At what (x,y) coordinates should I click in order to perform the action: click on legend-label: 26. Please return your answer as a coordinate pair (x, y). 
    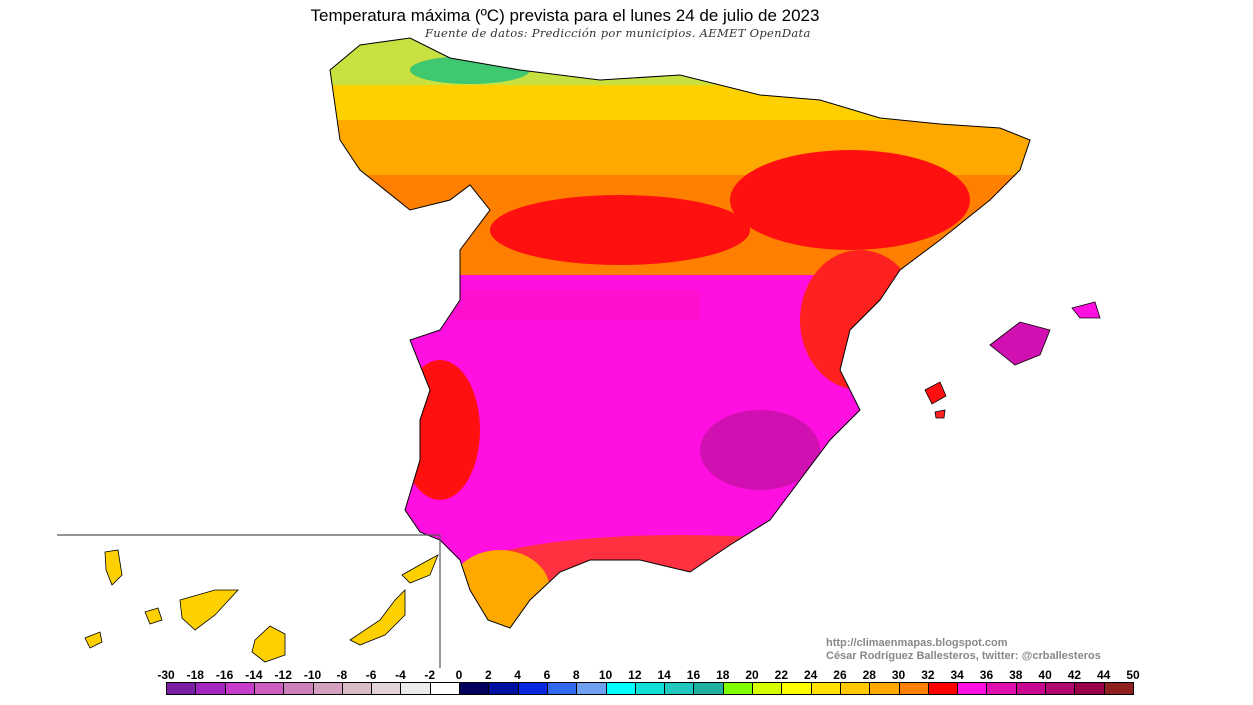
    Looking at the image, I should click on (840, 675).